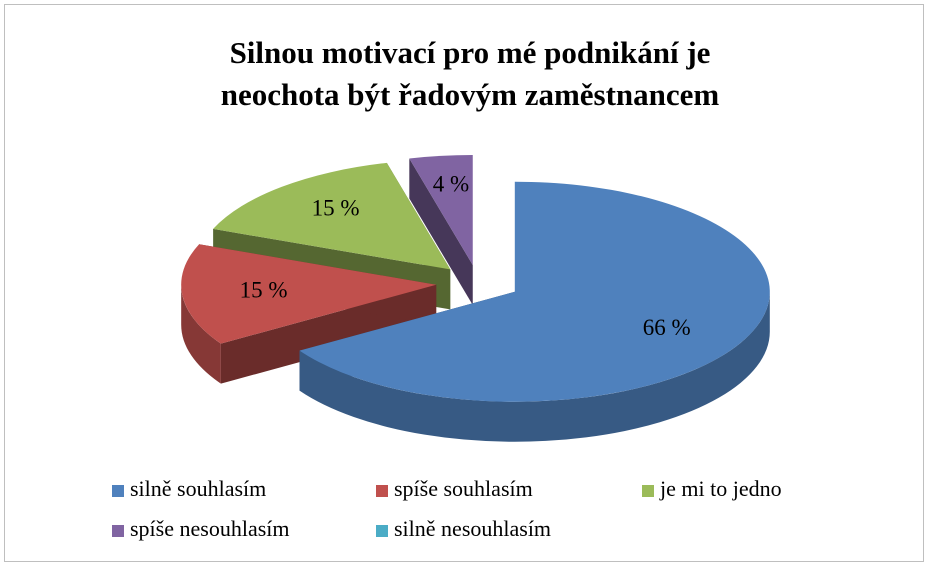 The width and height of the screenshot is (929, 567). Describe the element at coordinates (451, 184) in the screenshot. I see `data-label: 4 %` at that location.